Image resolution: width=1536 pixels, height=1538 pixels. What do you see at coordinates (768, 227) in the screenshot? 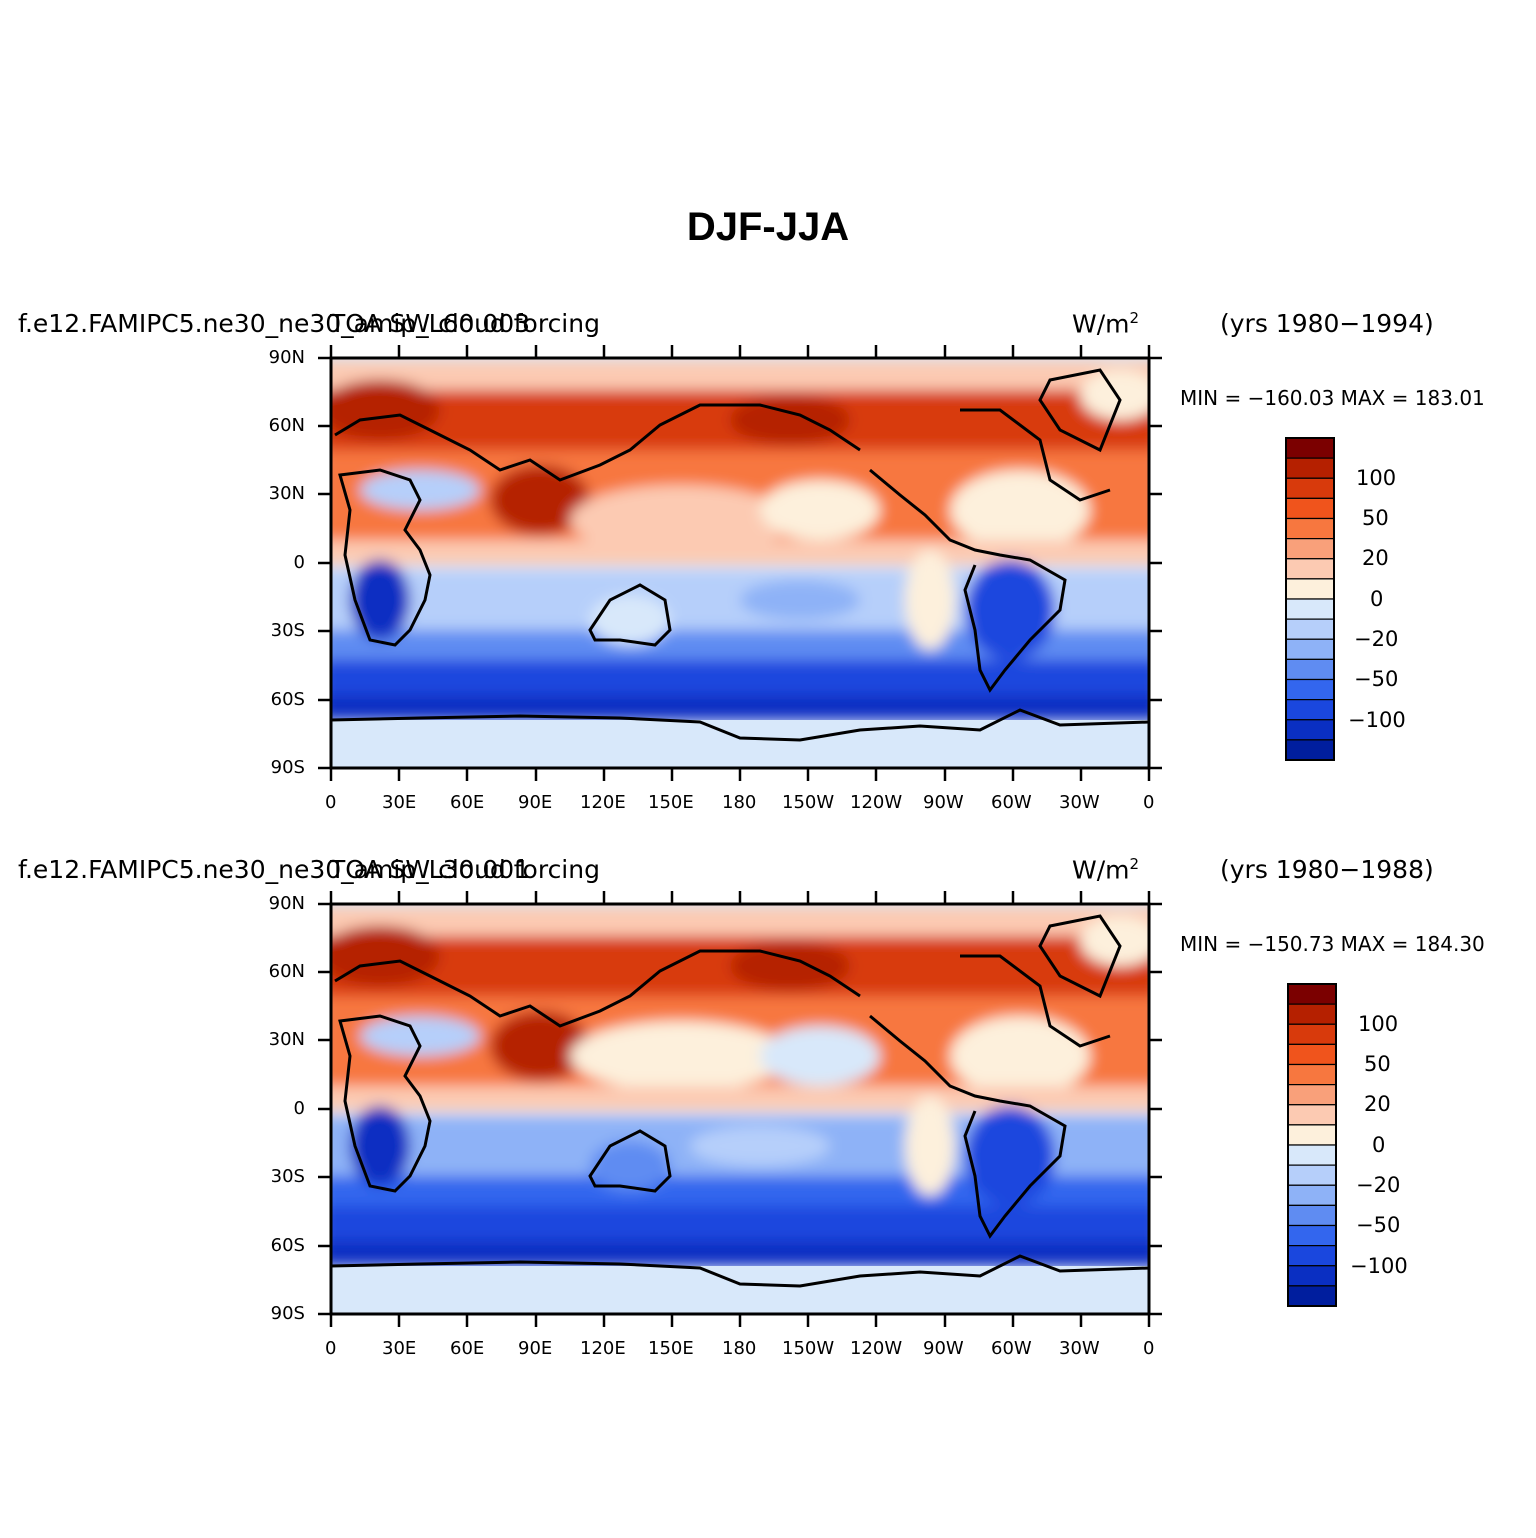
I see `figure-title: DJF-JJA` at bounding box center [768, 227].